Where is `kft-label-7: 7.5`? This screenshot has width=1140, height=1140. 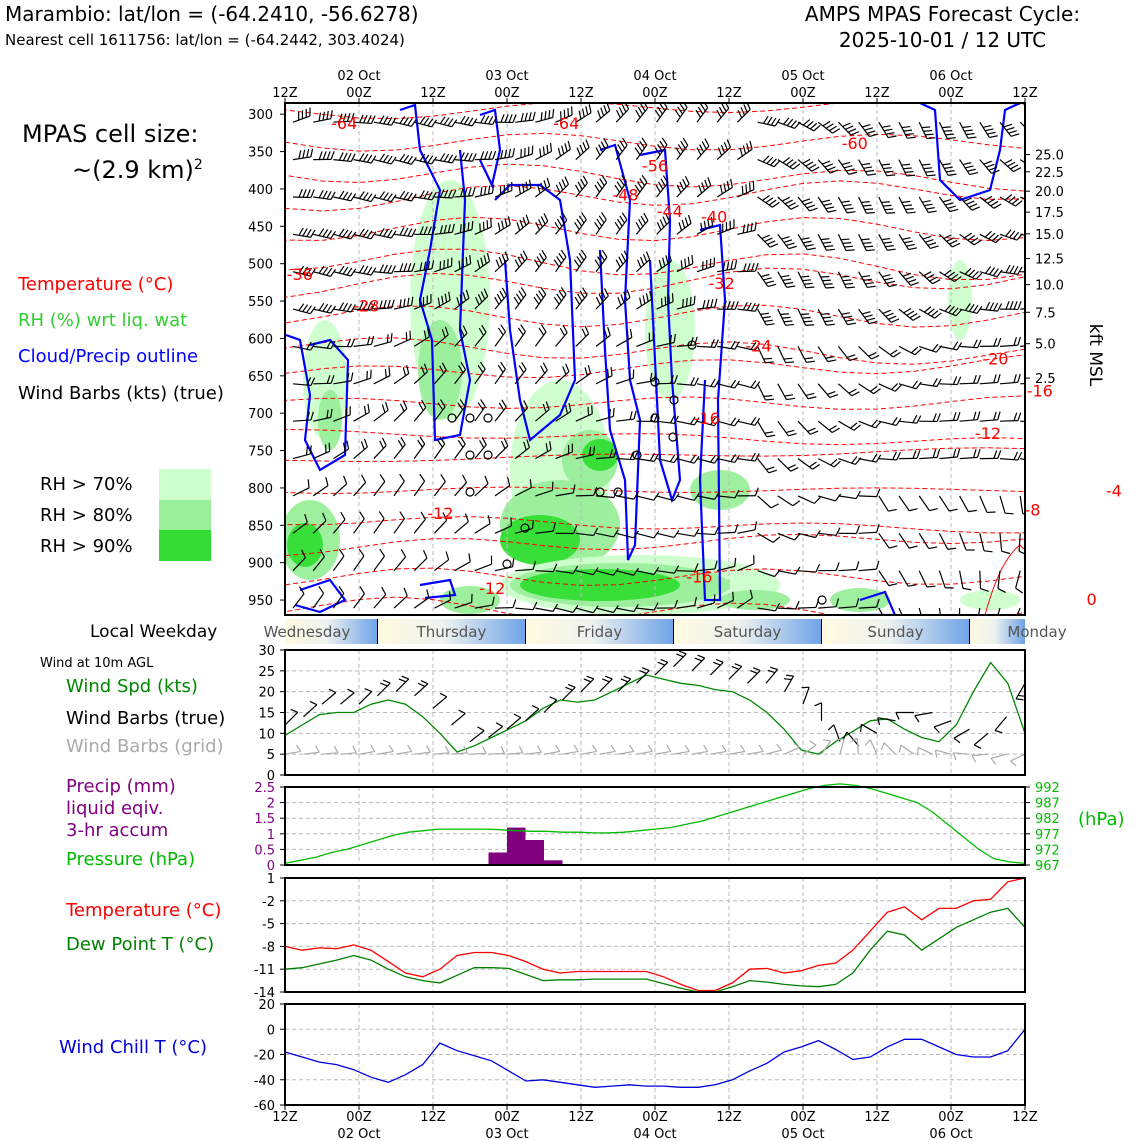
kft-label-7: 7.5 is located at coordinates (1045, 313).